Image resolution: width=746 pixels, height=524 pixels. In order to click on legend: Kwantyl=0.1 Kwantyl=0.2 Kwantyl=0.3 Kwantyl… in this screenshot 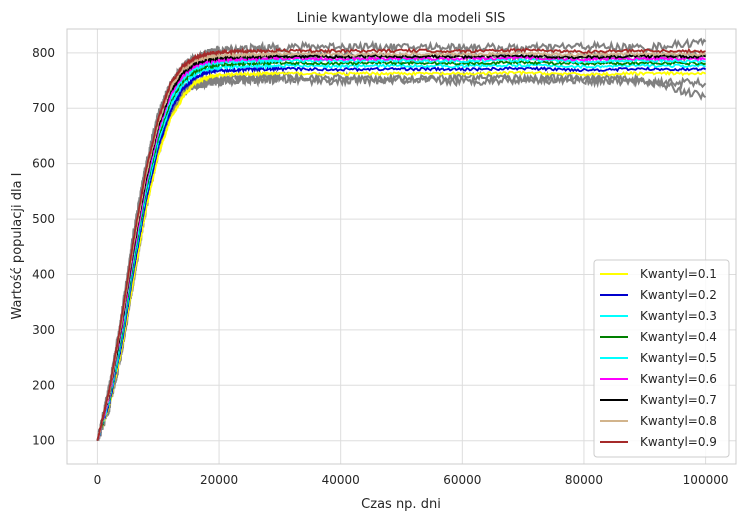, I will do `click(661, 358)`.